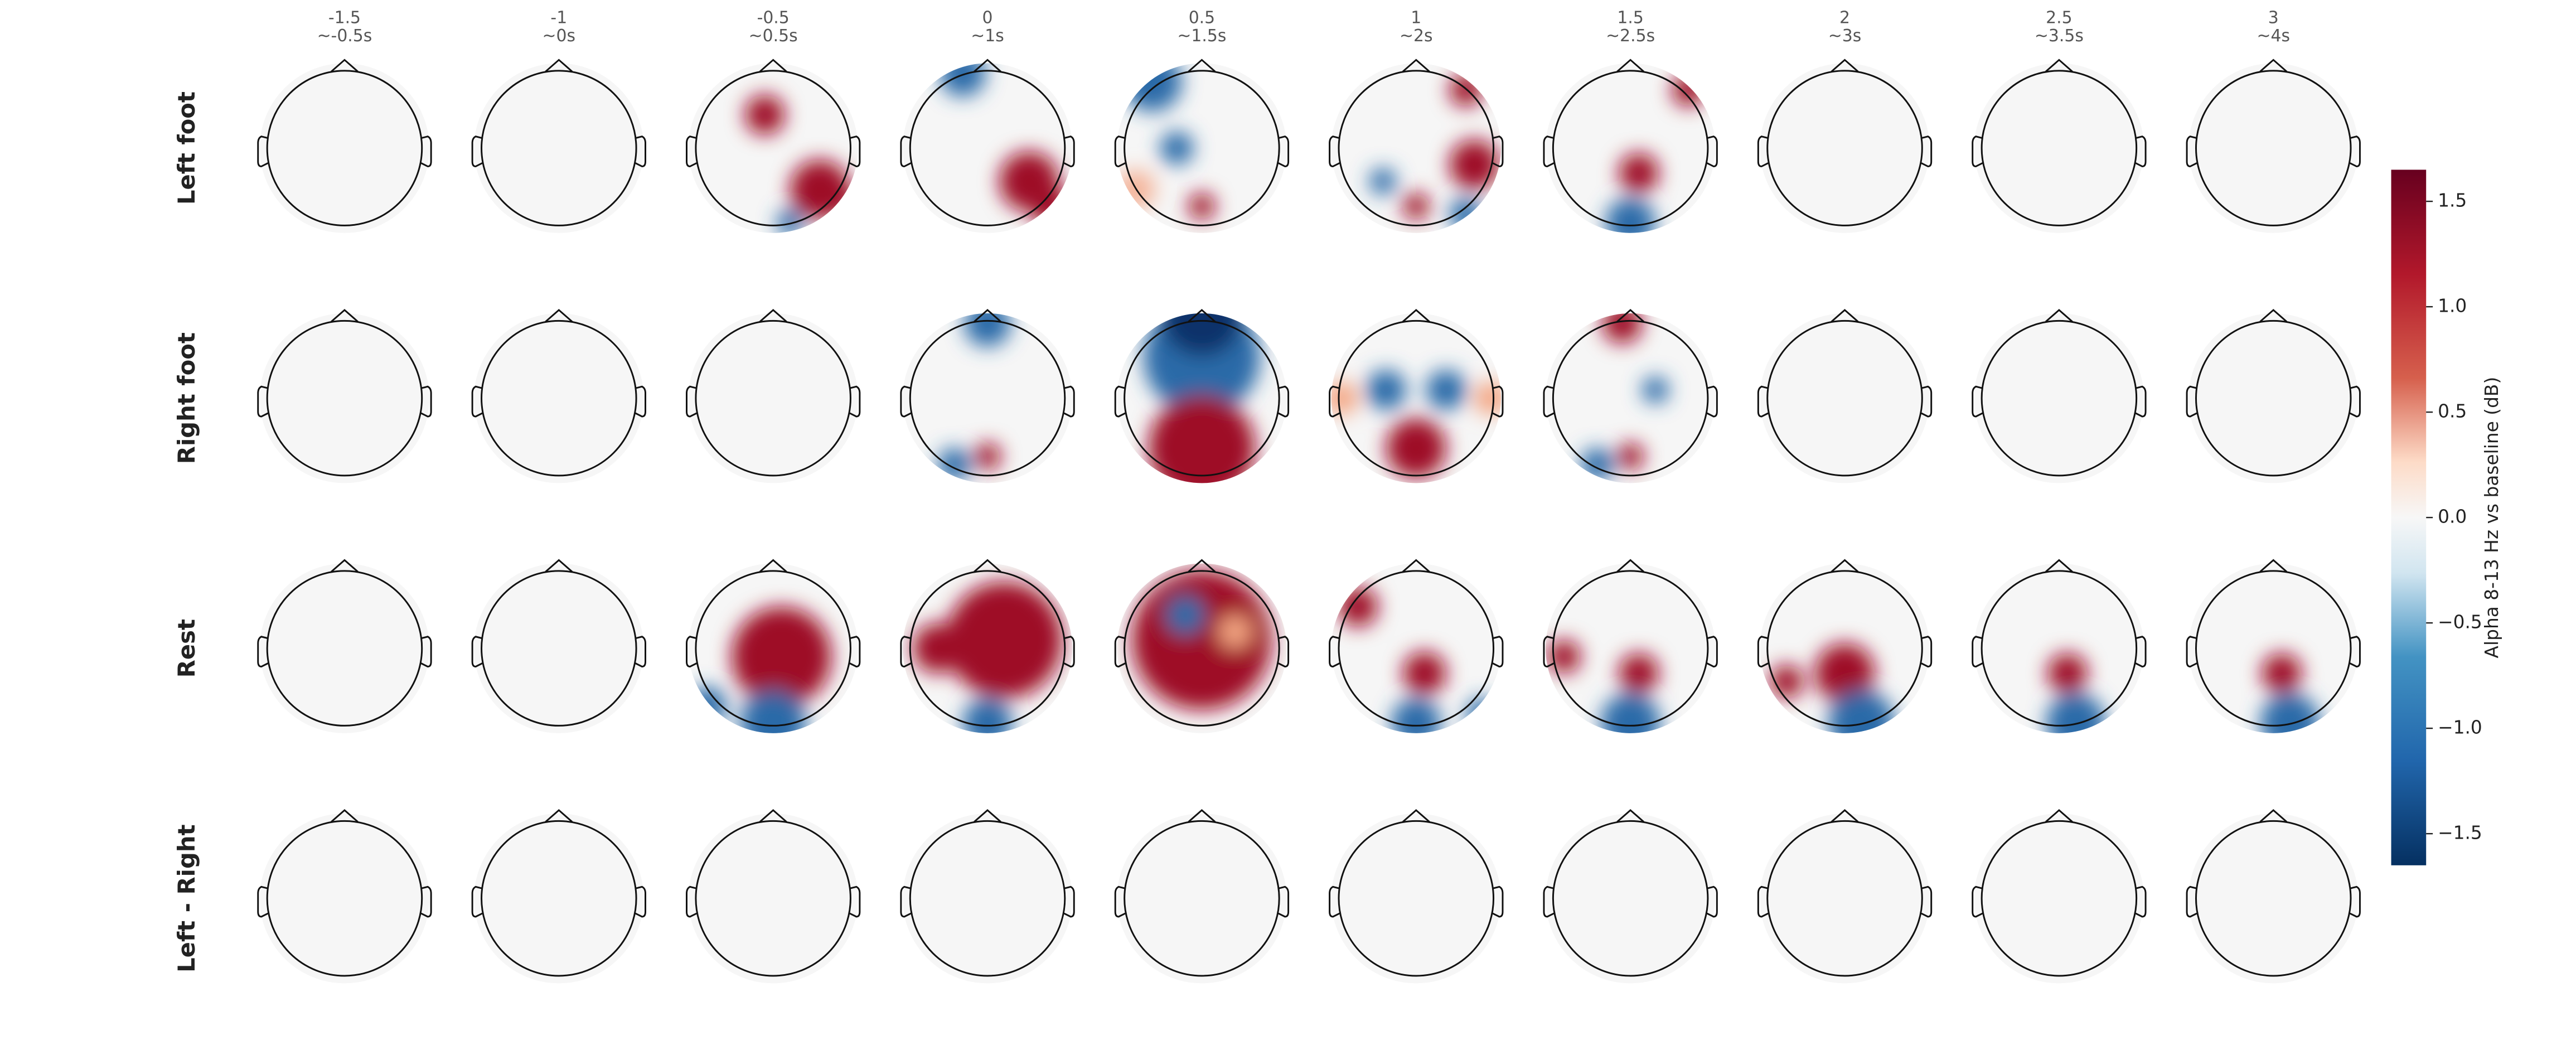  I want to click on column-label: 2.5, so click(2059, 17).